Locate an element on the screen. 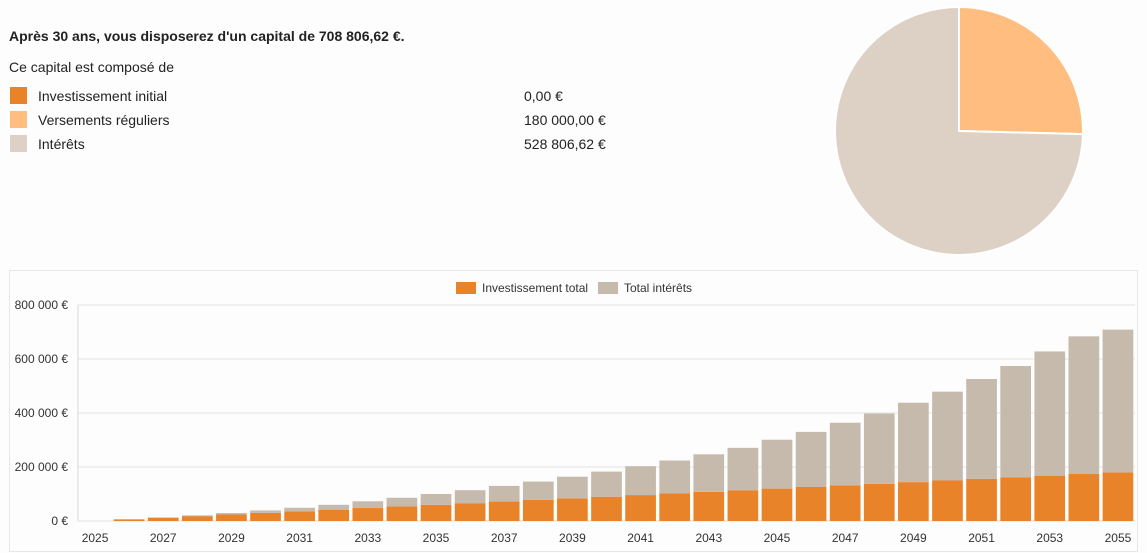 This screenshot has width=1147, height=553. y-tick-label: 800 000 € is located at coordinates (42, 305).